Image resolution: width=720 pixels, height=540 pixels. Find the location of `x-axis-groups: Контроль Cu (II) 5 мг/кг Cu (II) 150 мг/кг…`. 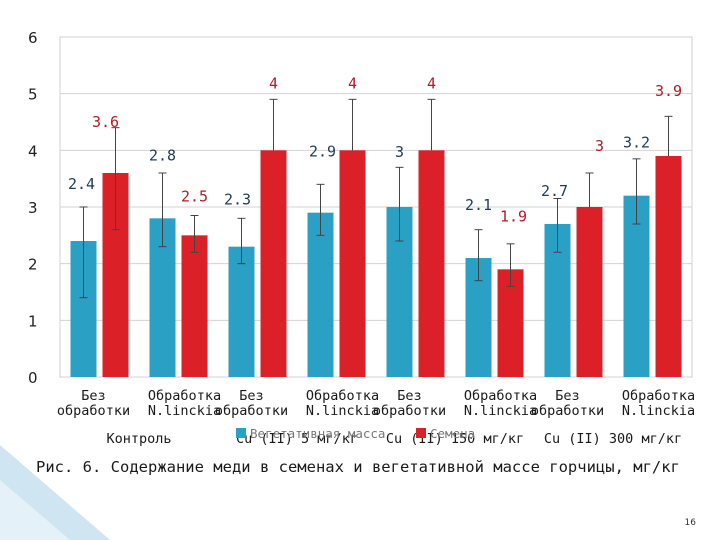

x-axis-groups: Контроль Cu (II) 5 мг/кг Cu (II) 150 мг/кг… is located at coordinates (394, 439).